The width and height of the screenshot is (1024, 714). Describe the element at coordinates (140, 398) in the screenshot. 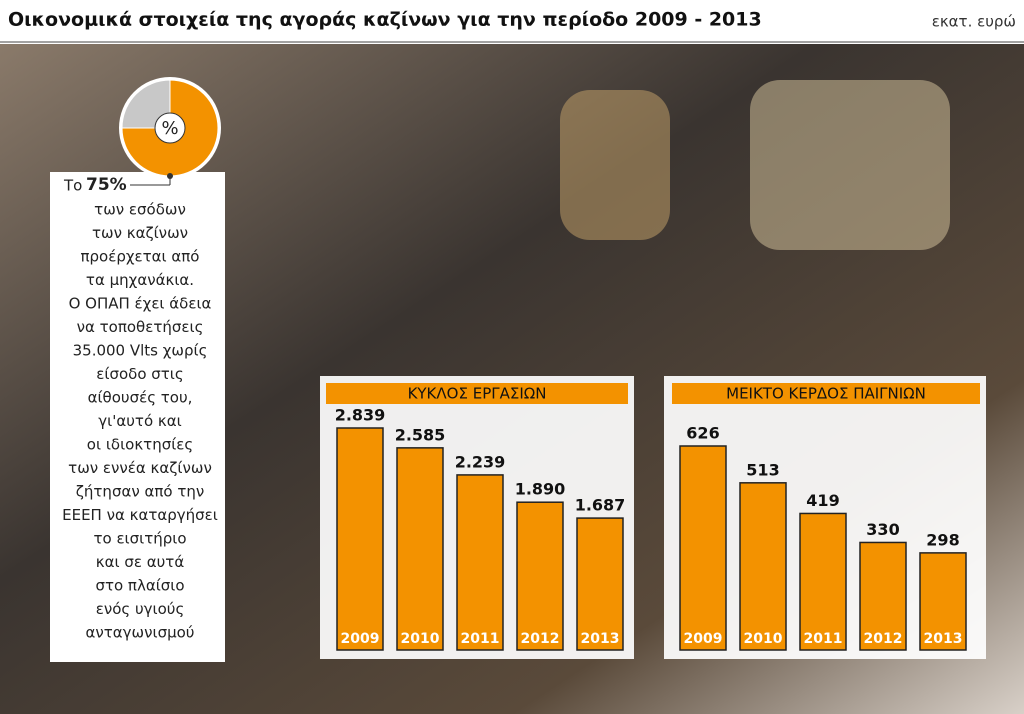

I see `note-text: αίθουσές του,` at that location.